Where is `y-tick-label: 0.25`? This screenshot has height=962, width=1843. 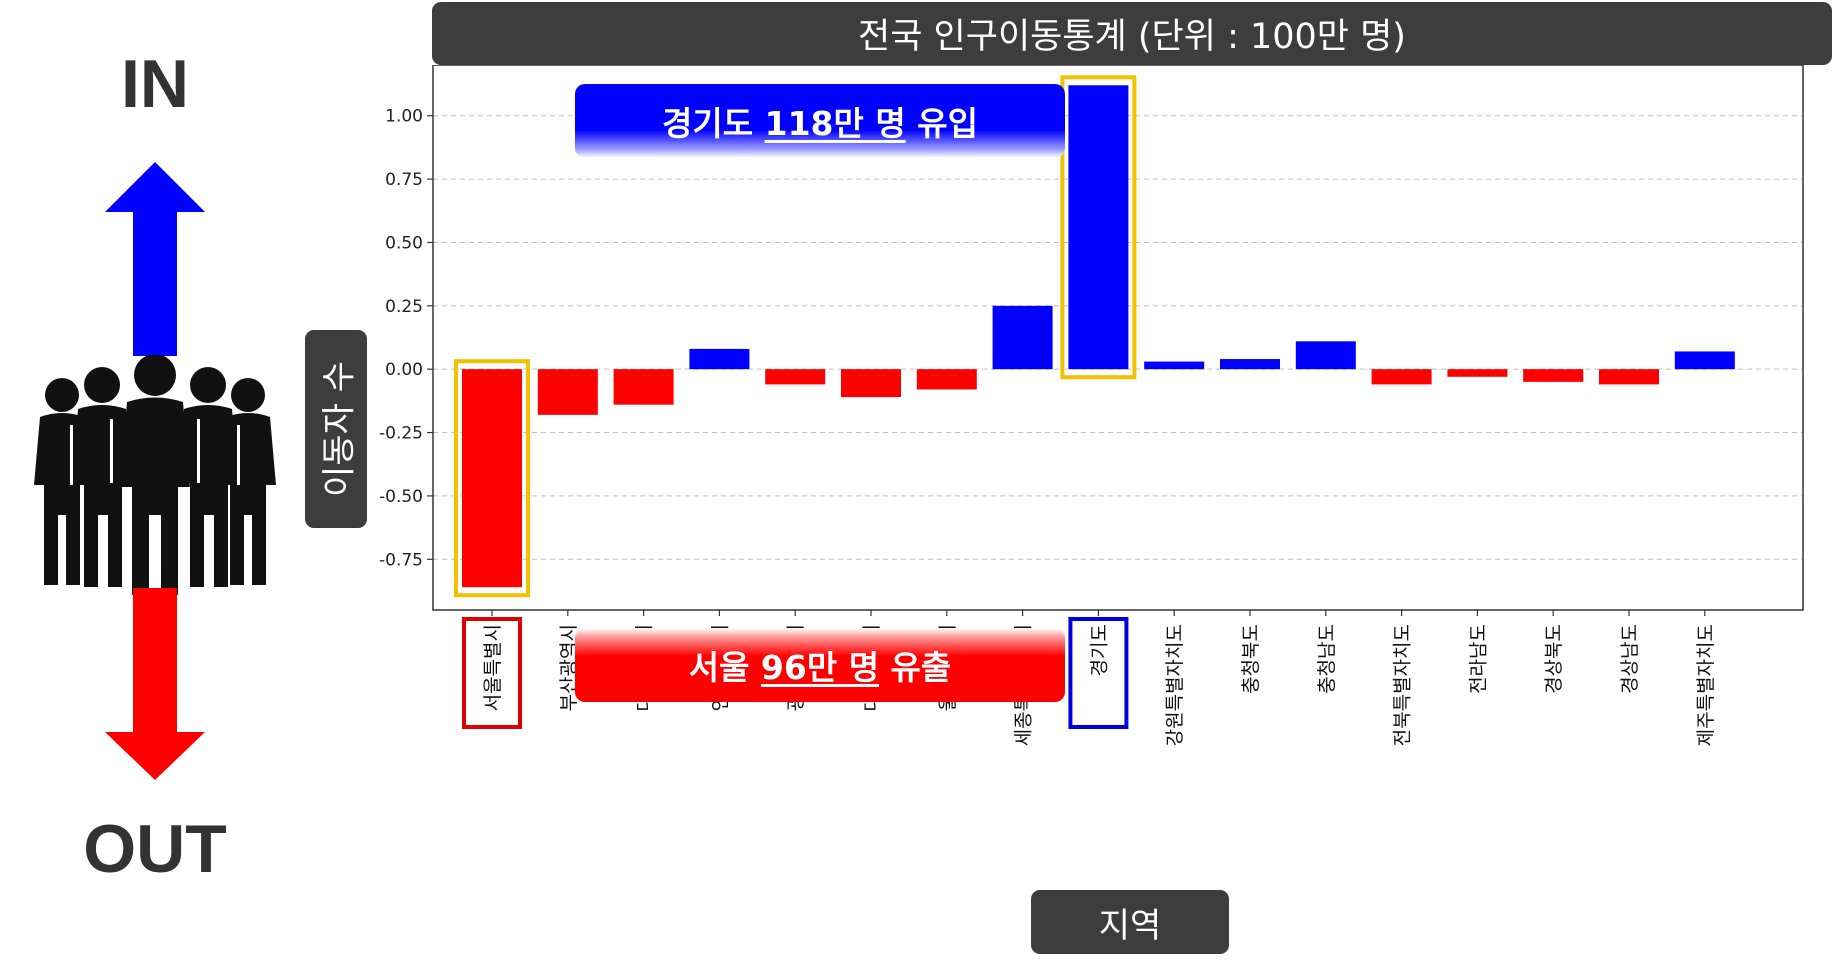
y-tick-label: 0.25 is located at coordinates (404, 307).